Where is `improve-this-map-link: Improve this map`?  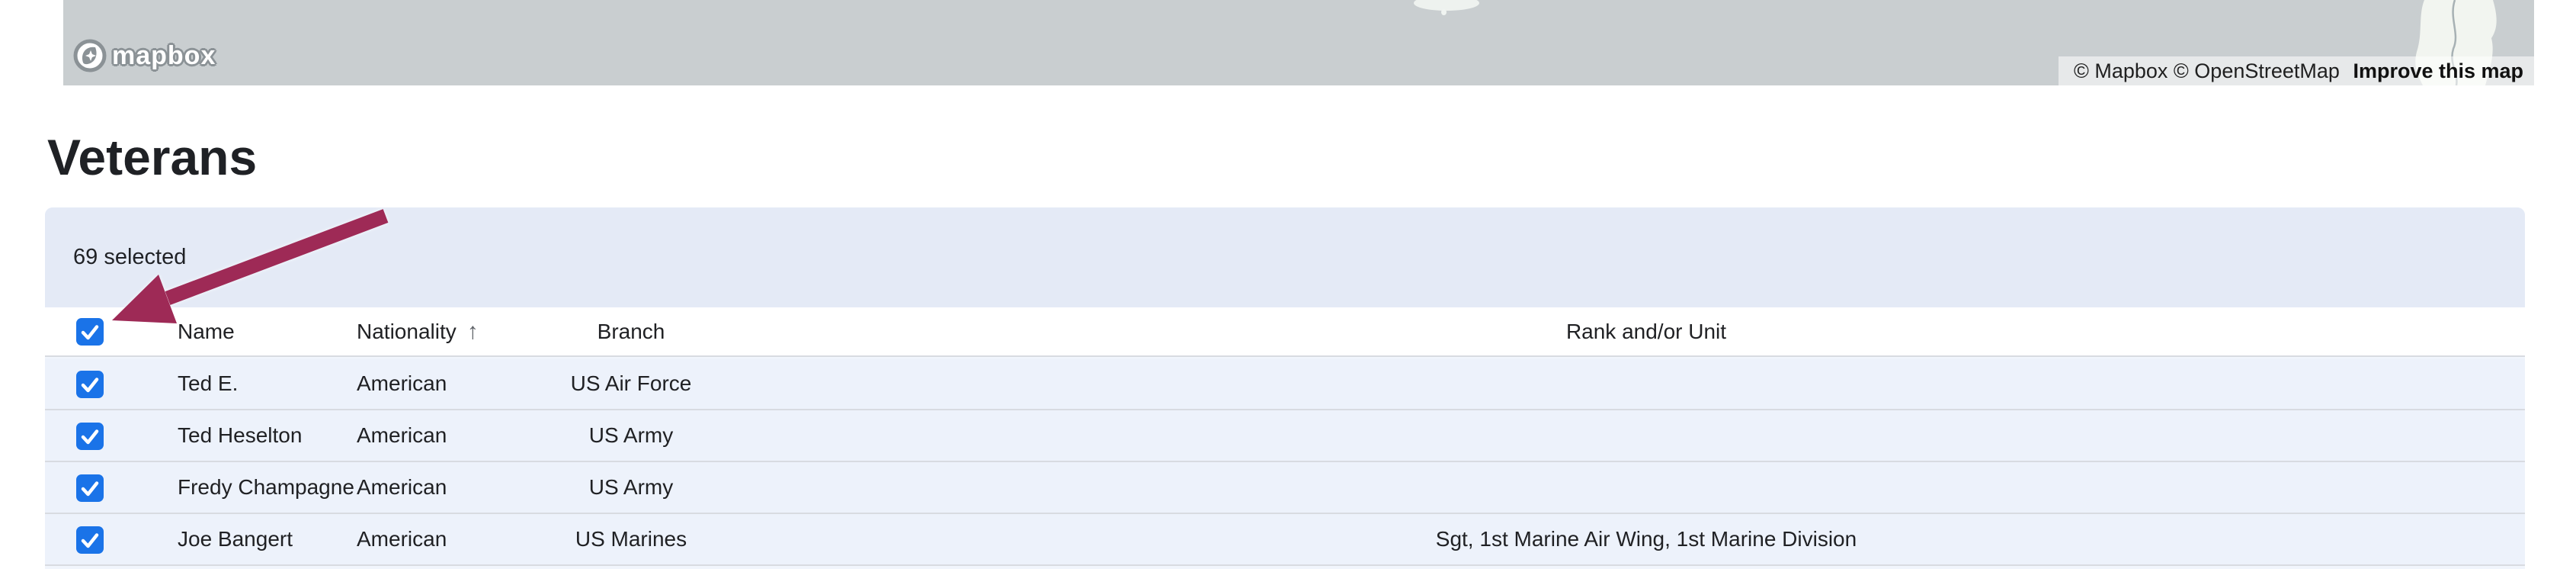
improve-this-map-link: Improve this map is located at coordinates (2438, 70).